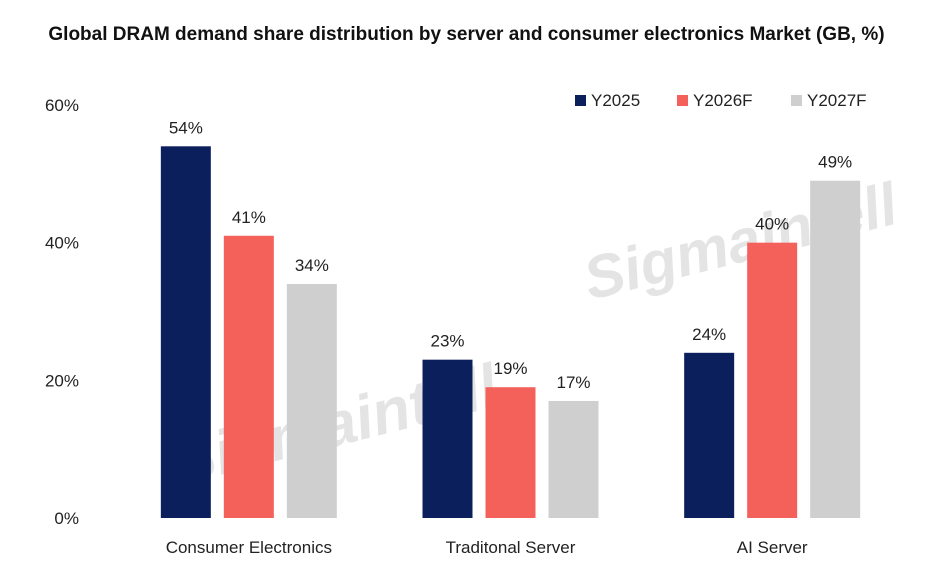 The width and height of the screenshot is (933, 583). What do you see at coordinates (62, 380) in the screenshot?
I see `y-tick-label: 20%` at bounding box center [62, 380].